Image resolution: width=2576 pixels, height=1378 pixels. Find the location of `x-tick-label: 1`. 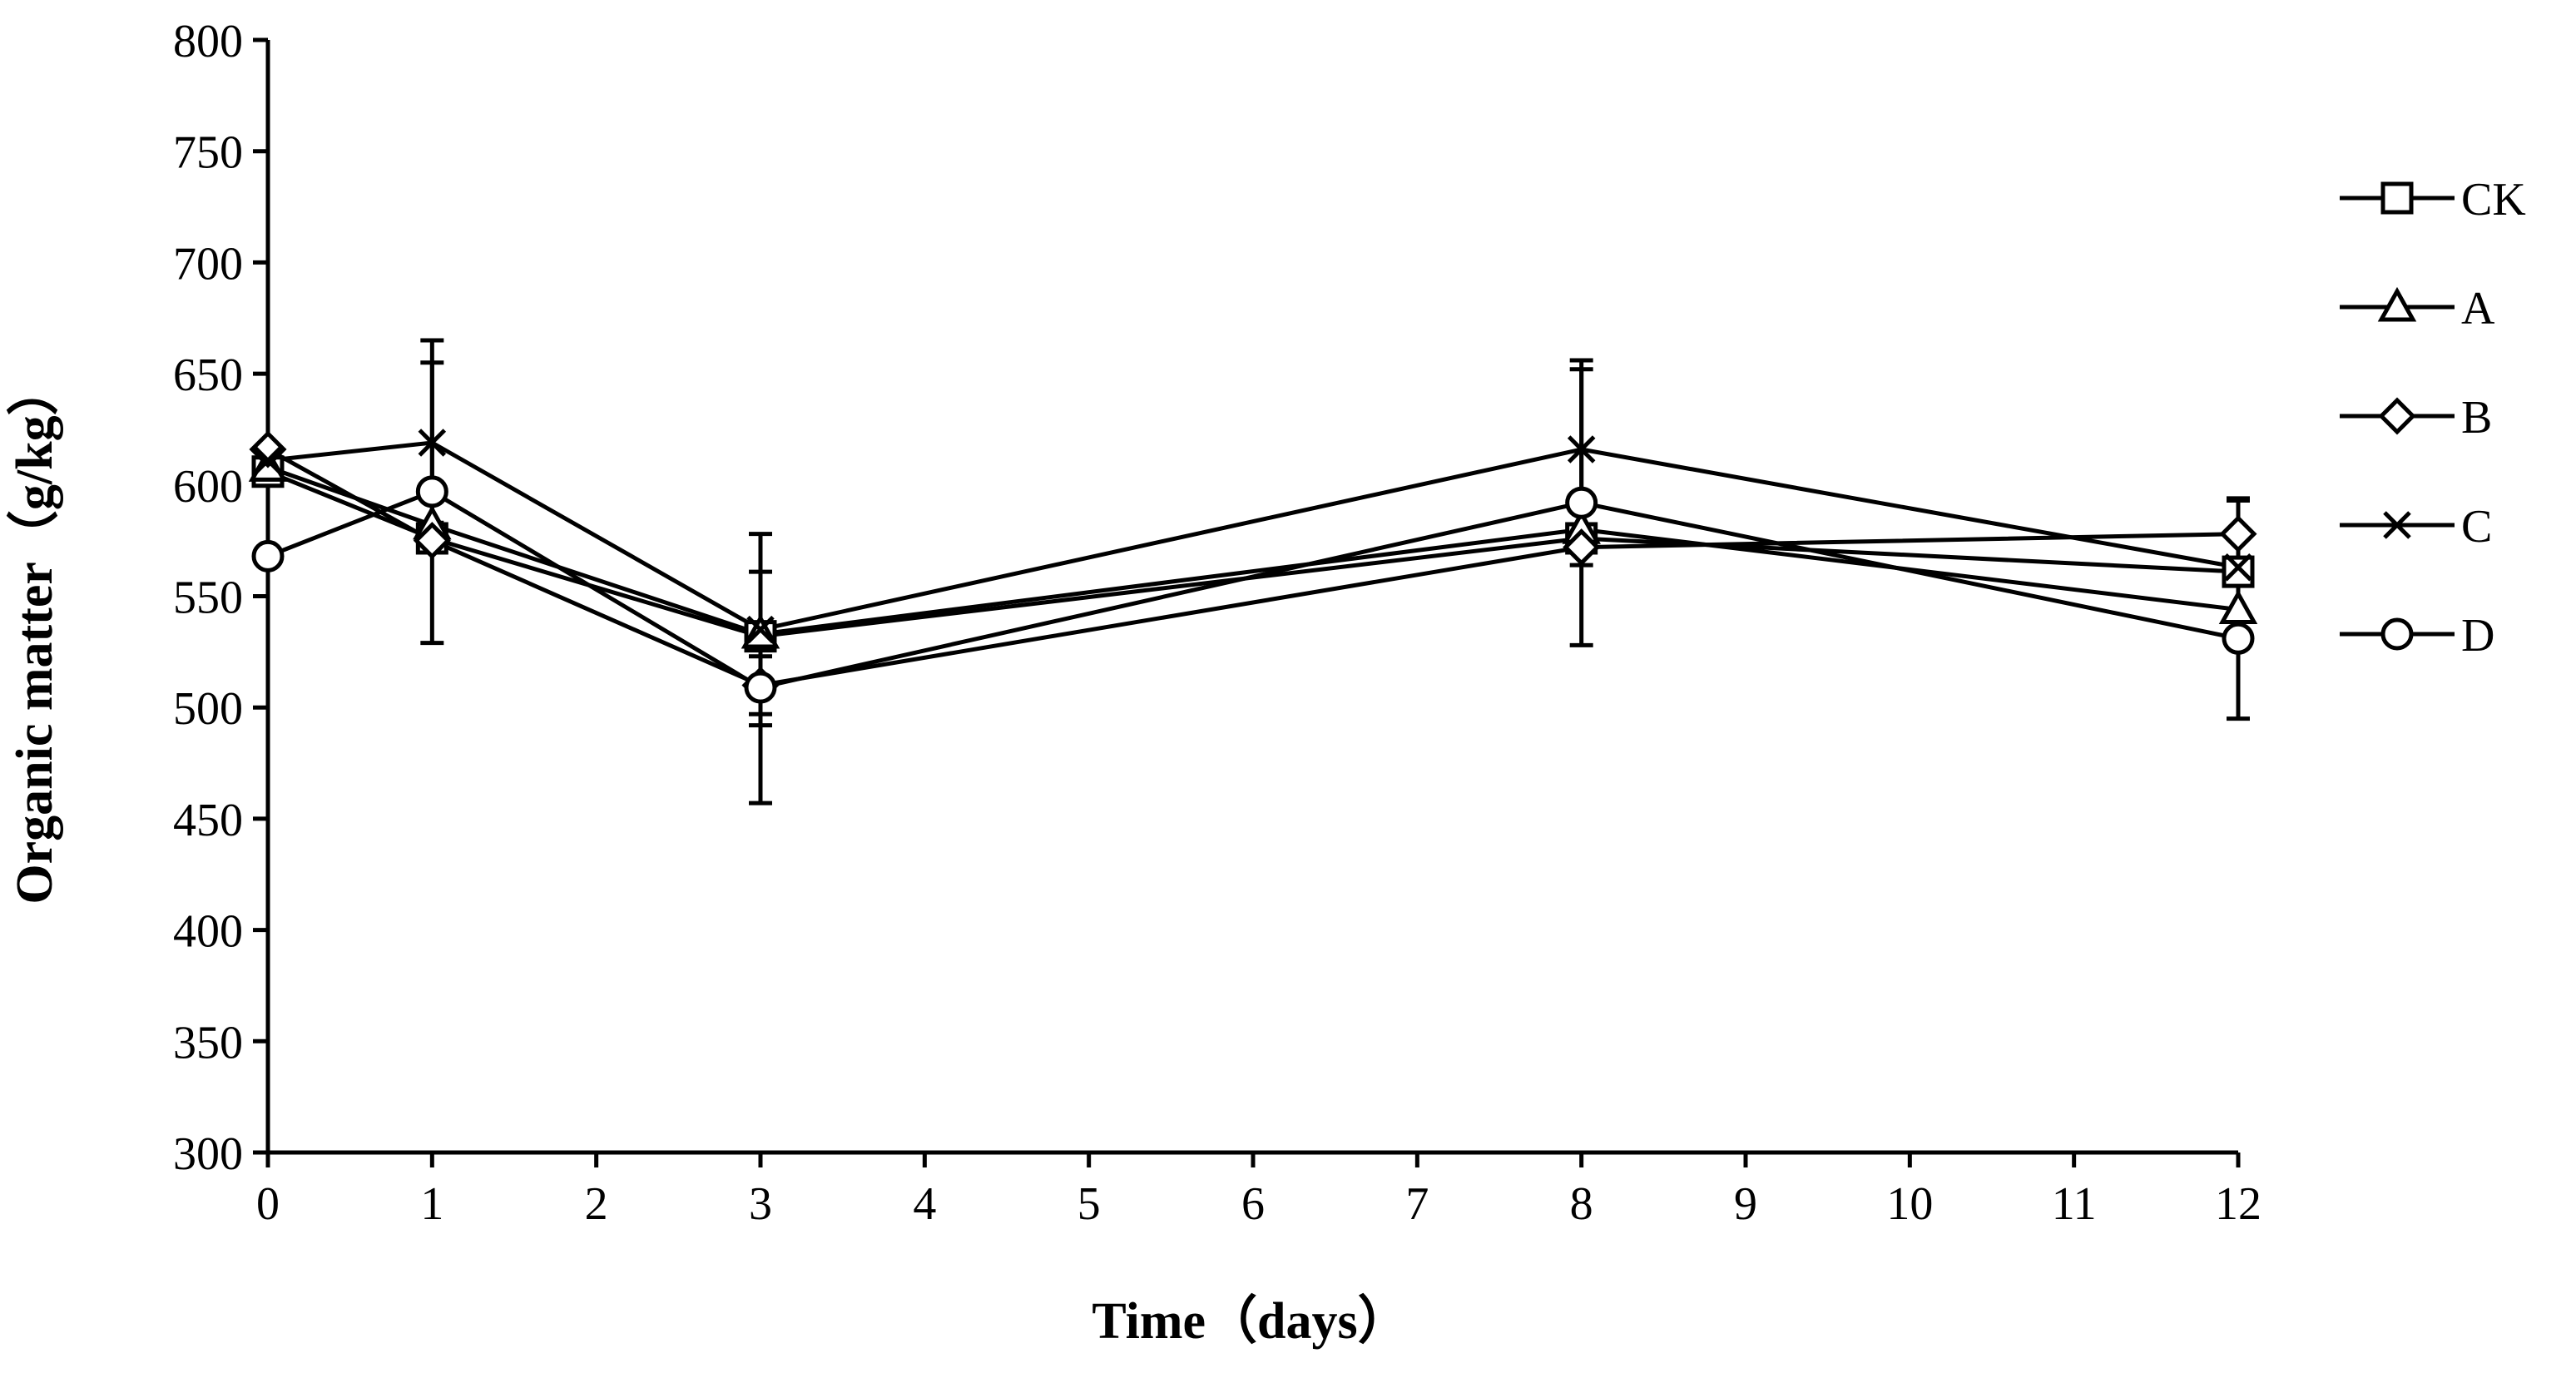

x-tick-label: 1 is located at coordinates (432, 1204).